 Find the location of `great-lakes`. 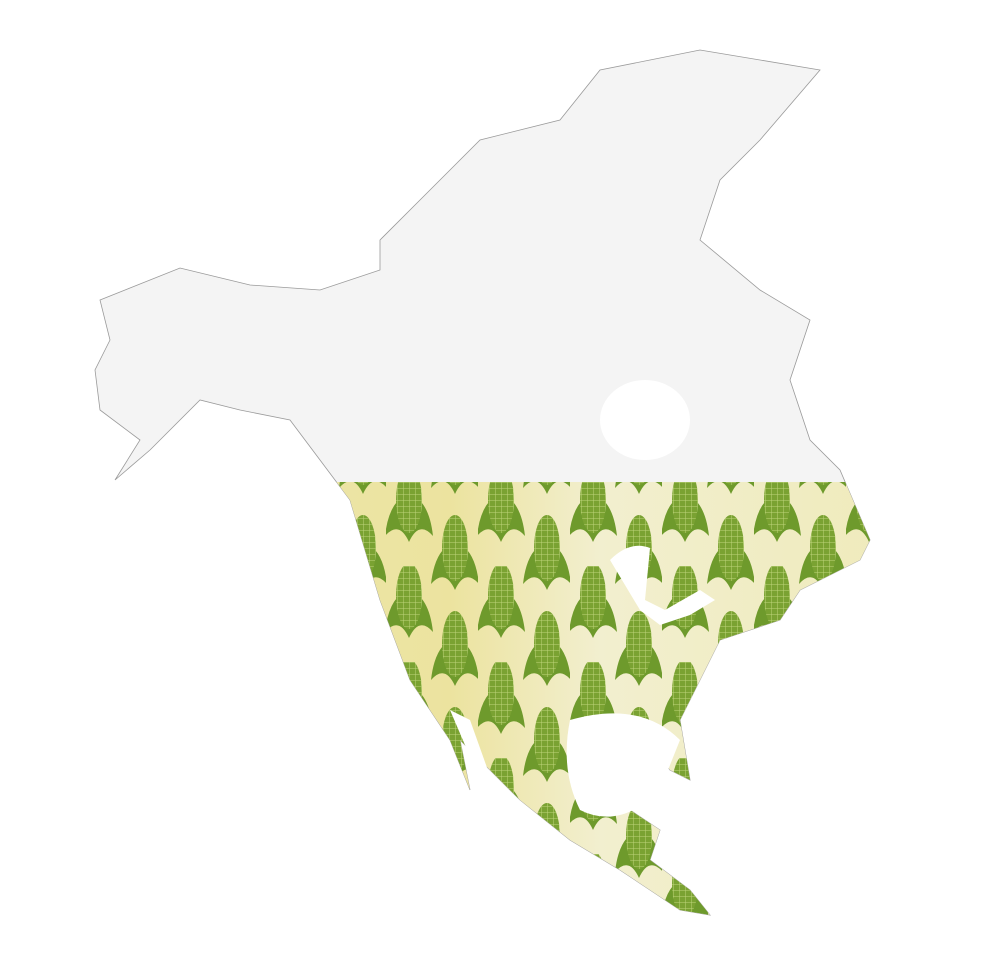

great-lakes is located at coordinates (662, 585).